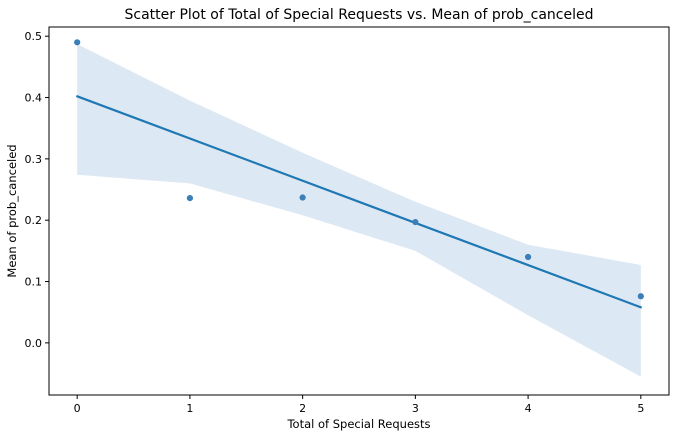  Describe the element at coordinates (34, 220) in the screenshot. I see `y-tick-label: 0.2` at that location.